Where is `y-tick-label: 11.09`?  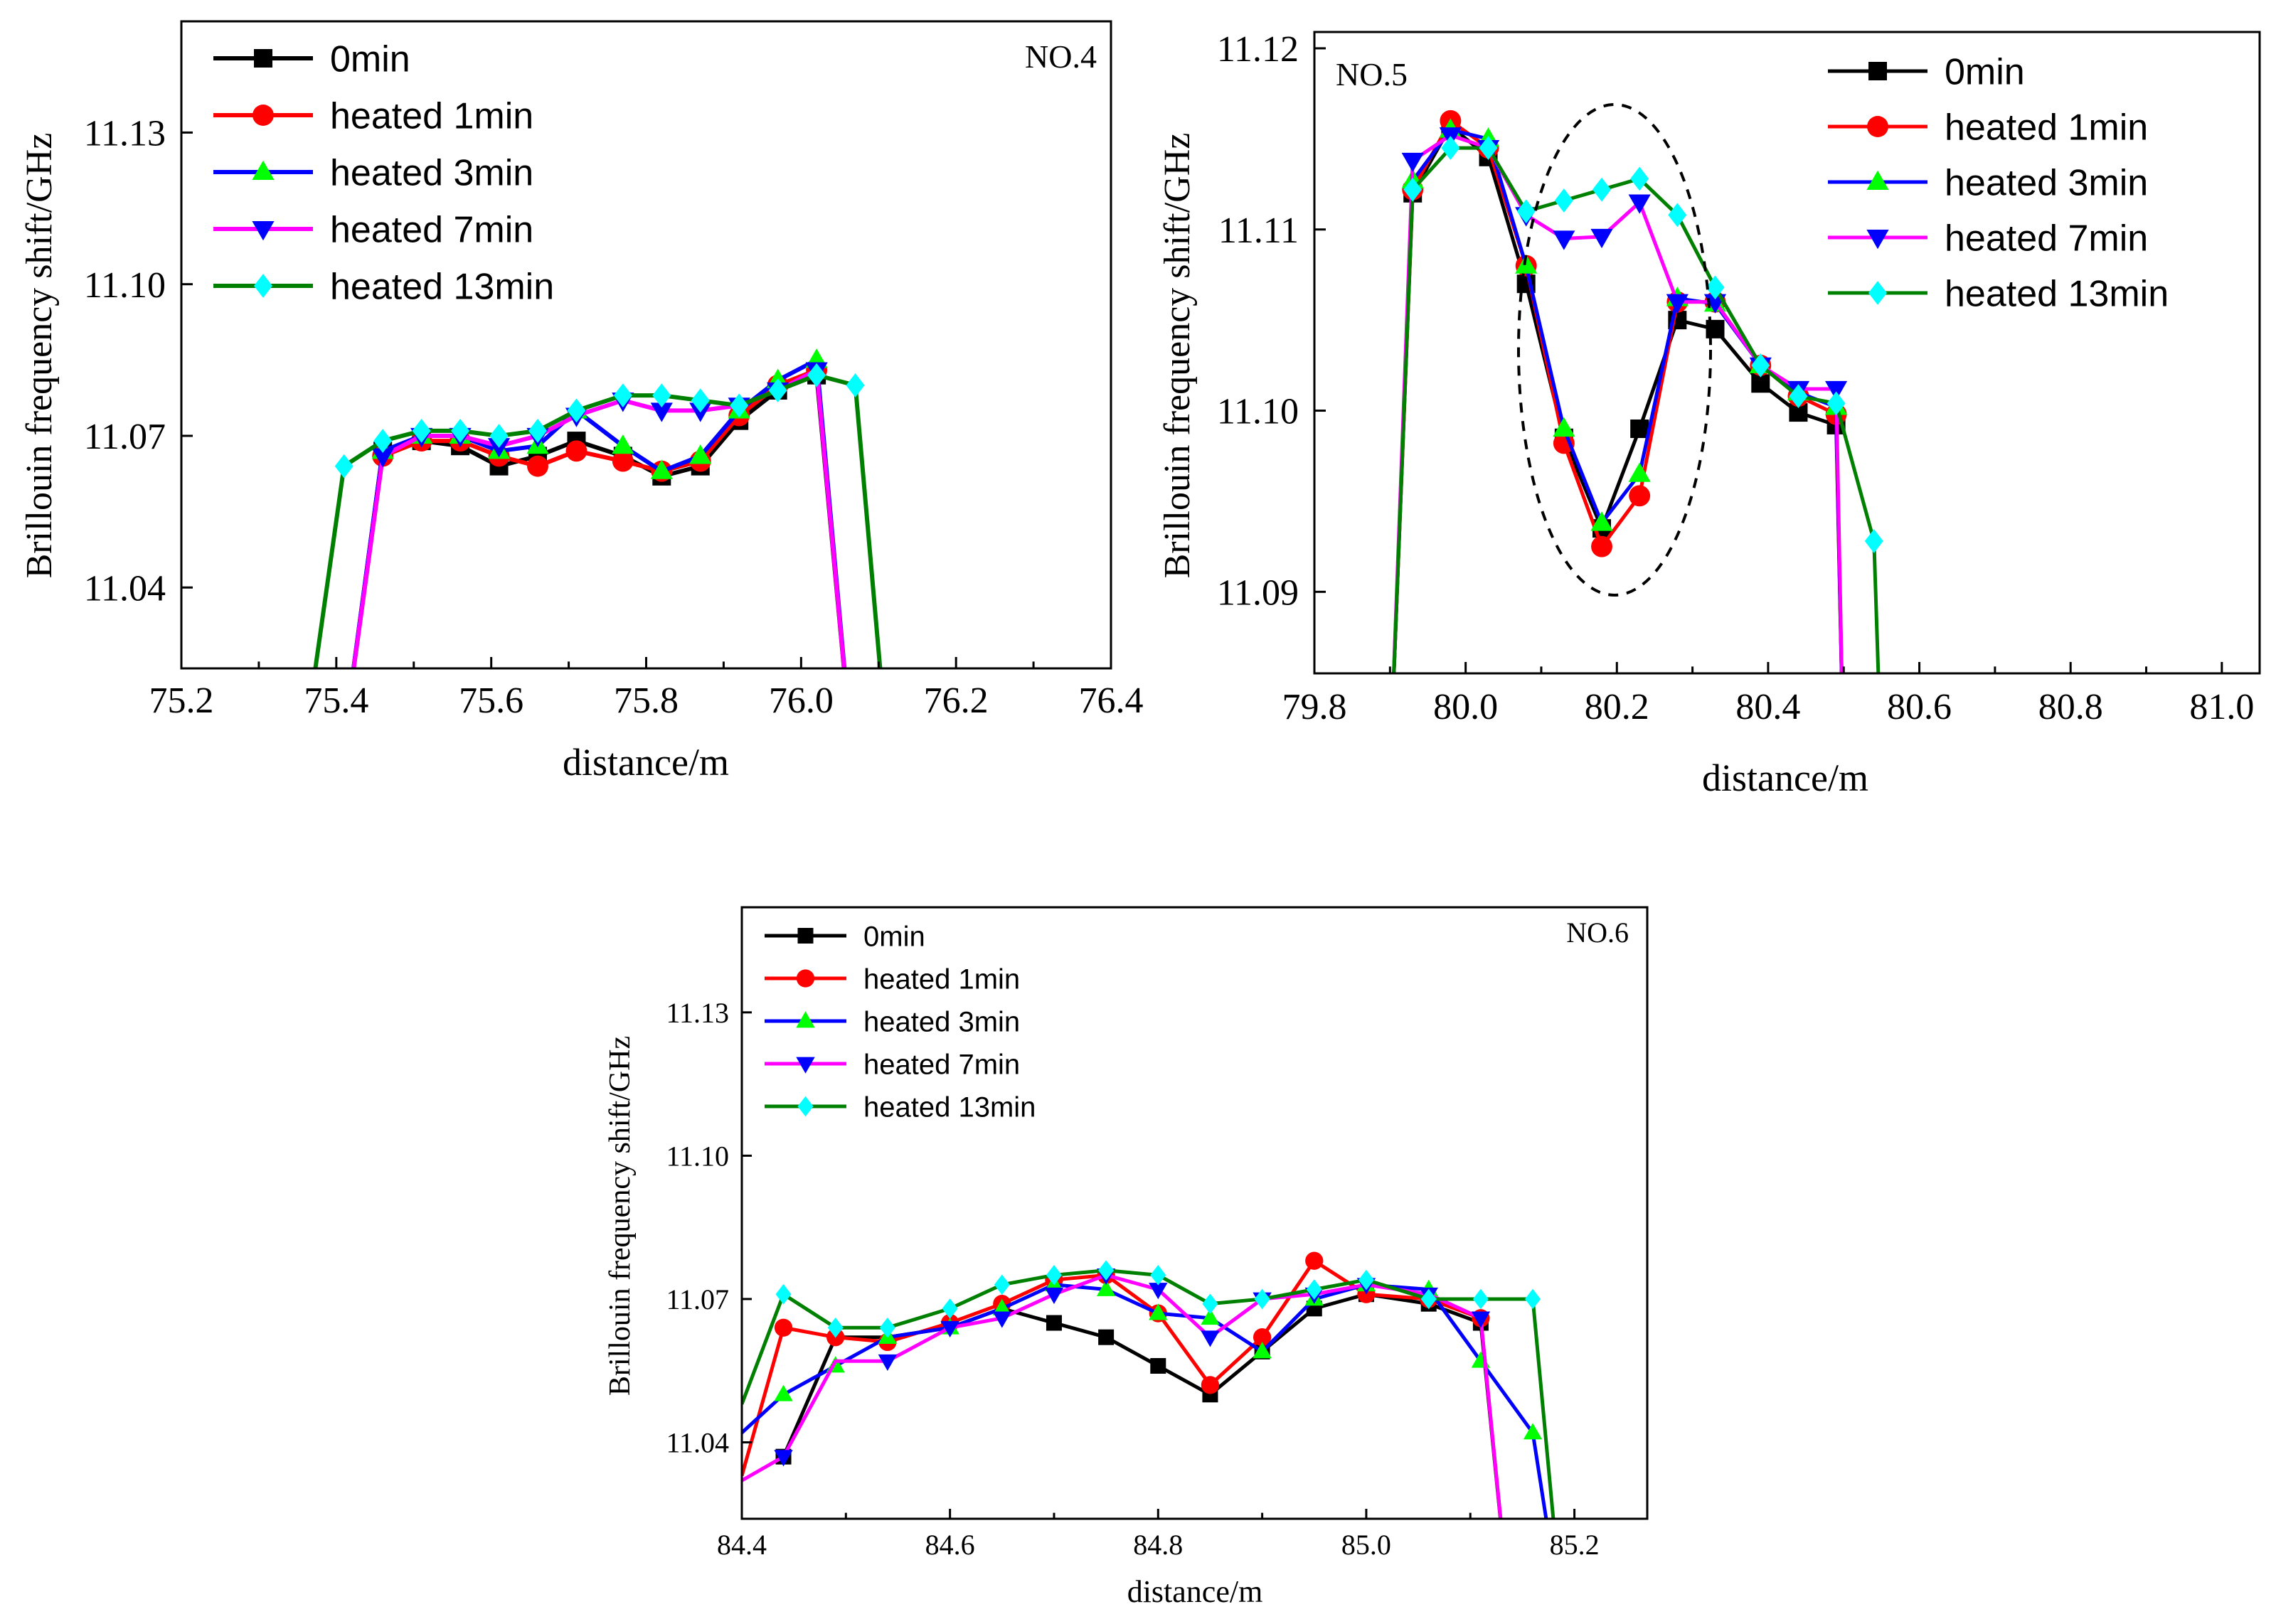 y-tick-label: 11.09 is located at coordinates (1258, 593).